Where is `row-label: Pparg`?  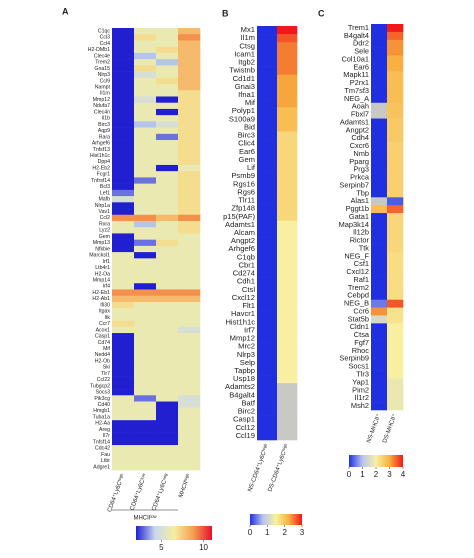
row-label: Pparg is located at coordinates (359, 161).